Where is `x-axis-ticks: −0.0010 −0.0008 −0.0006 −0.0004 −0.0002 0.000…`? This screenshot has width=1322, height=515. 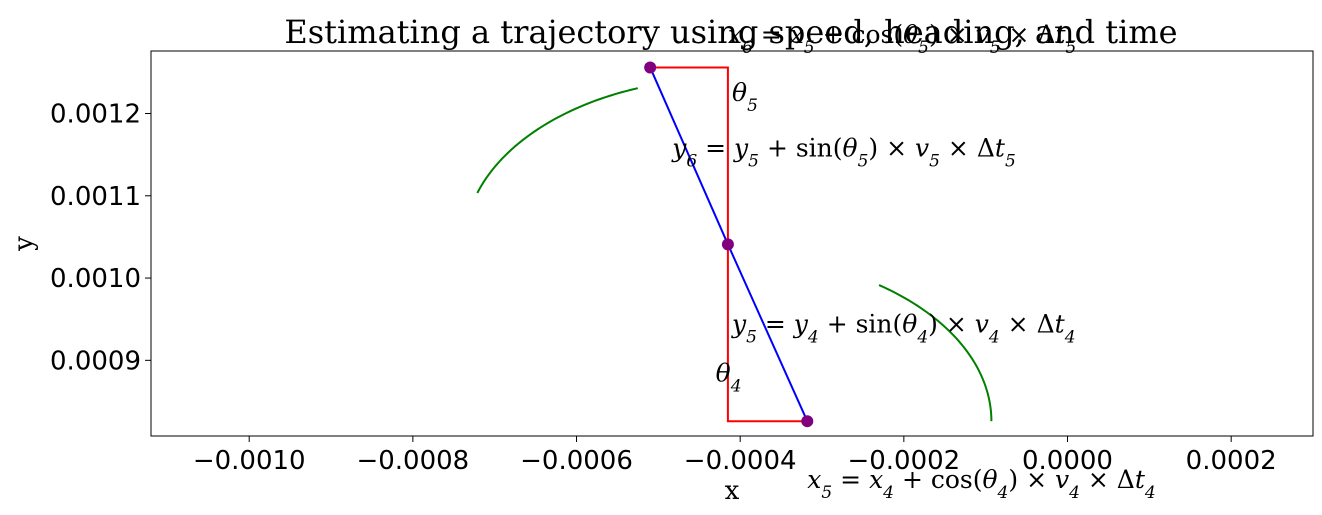 x-axis-ticks: −0.0010 −0.0008 −0.0006 −0.0004 −0.0002 0.000… is located at coordinates (735, 456).